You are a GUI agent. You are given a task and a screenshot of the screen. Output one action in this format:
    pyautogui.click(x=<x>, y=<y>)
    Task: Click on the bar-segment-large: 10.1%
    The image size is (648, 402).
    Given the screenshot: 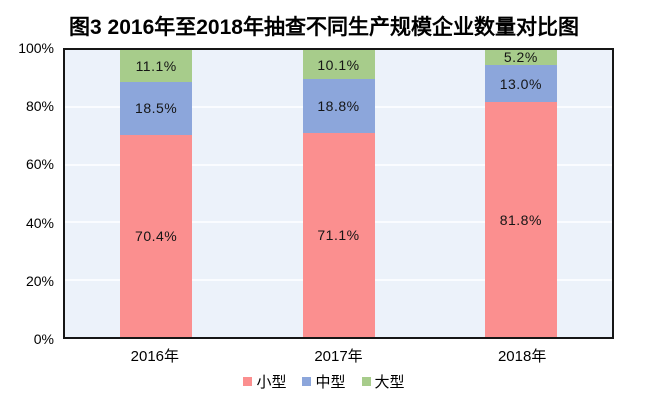 What is the action you would take?
    pyautogui.click(x=338, y=64)
    